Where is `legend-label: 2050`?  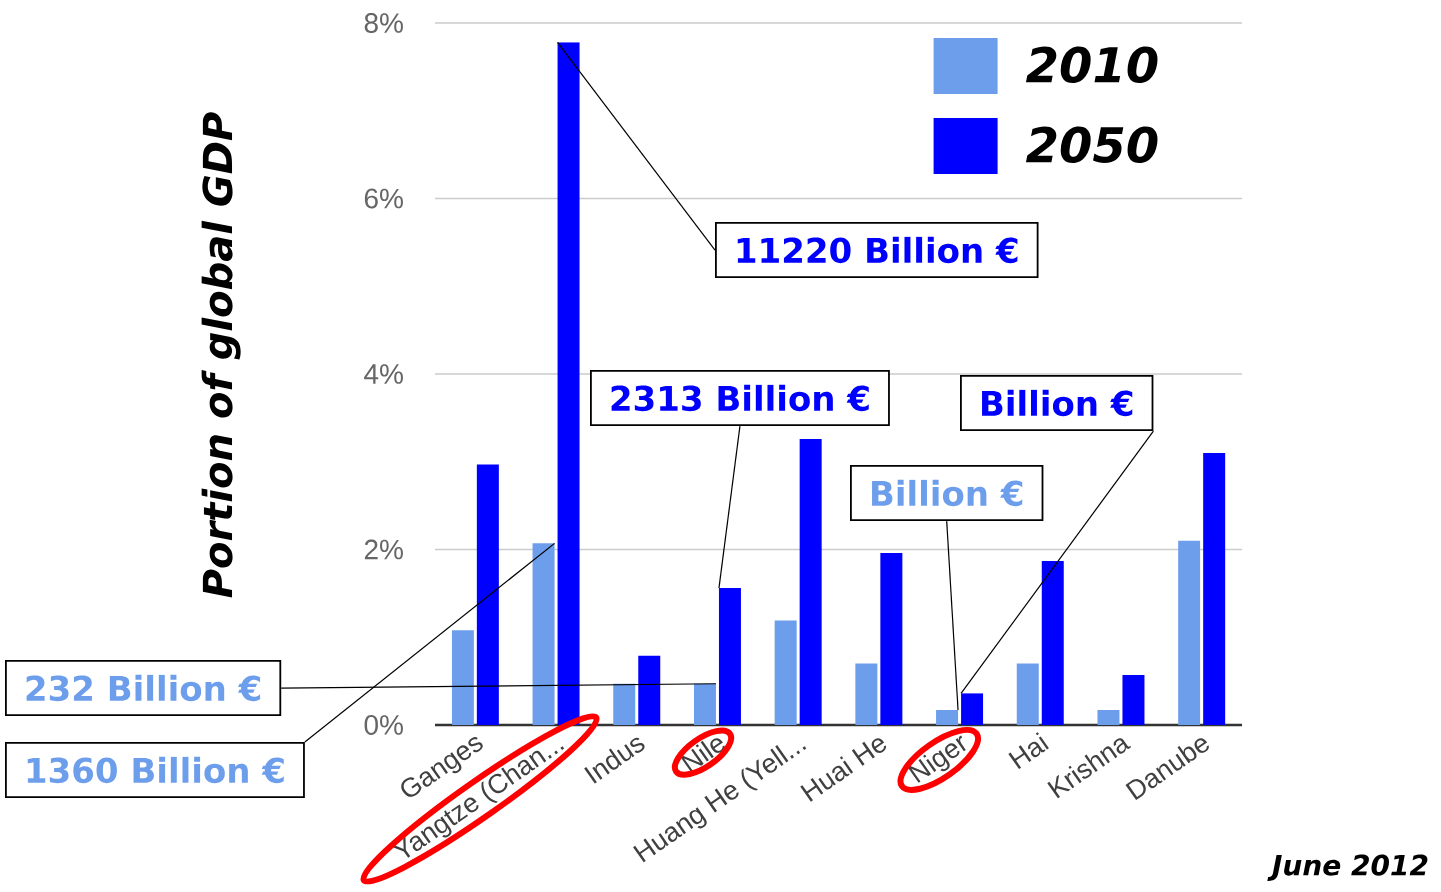
legend-label: 2050 is located at coordinates (1091, 144).